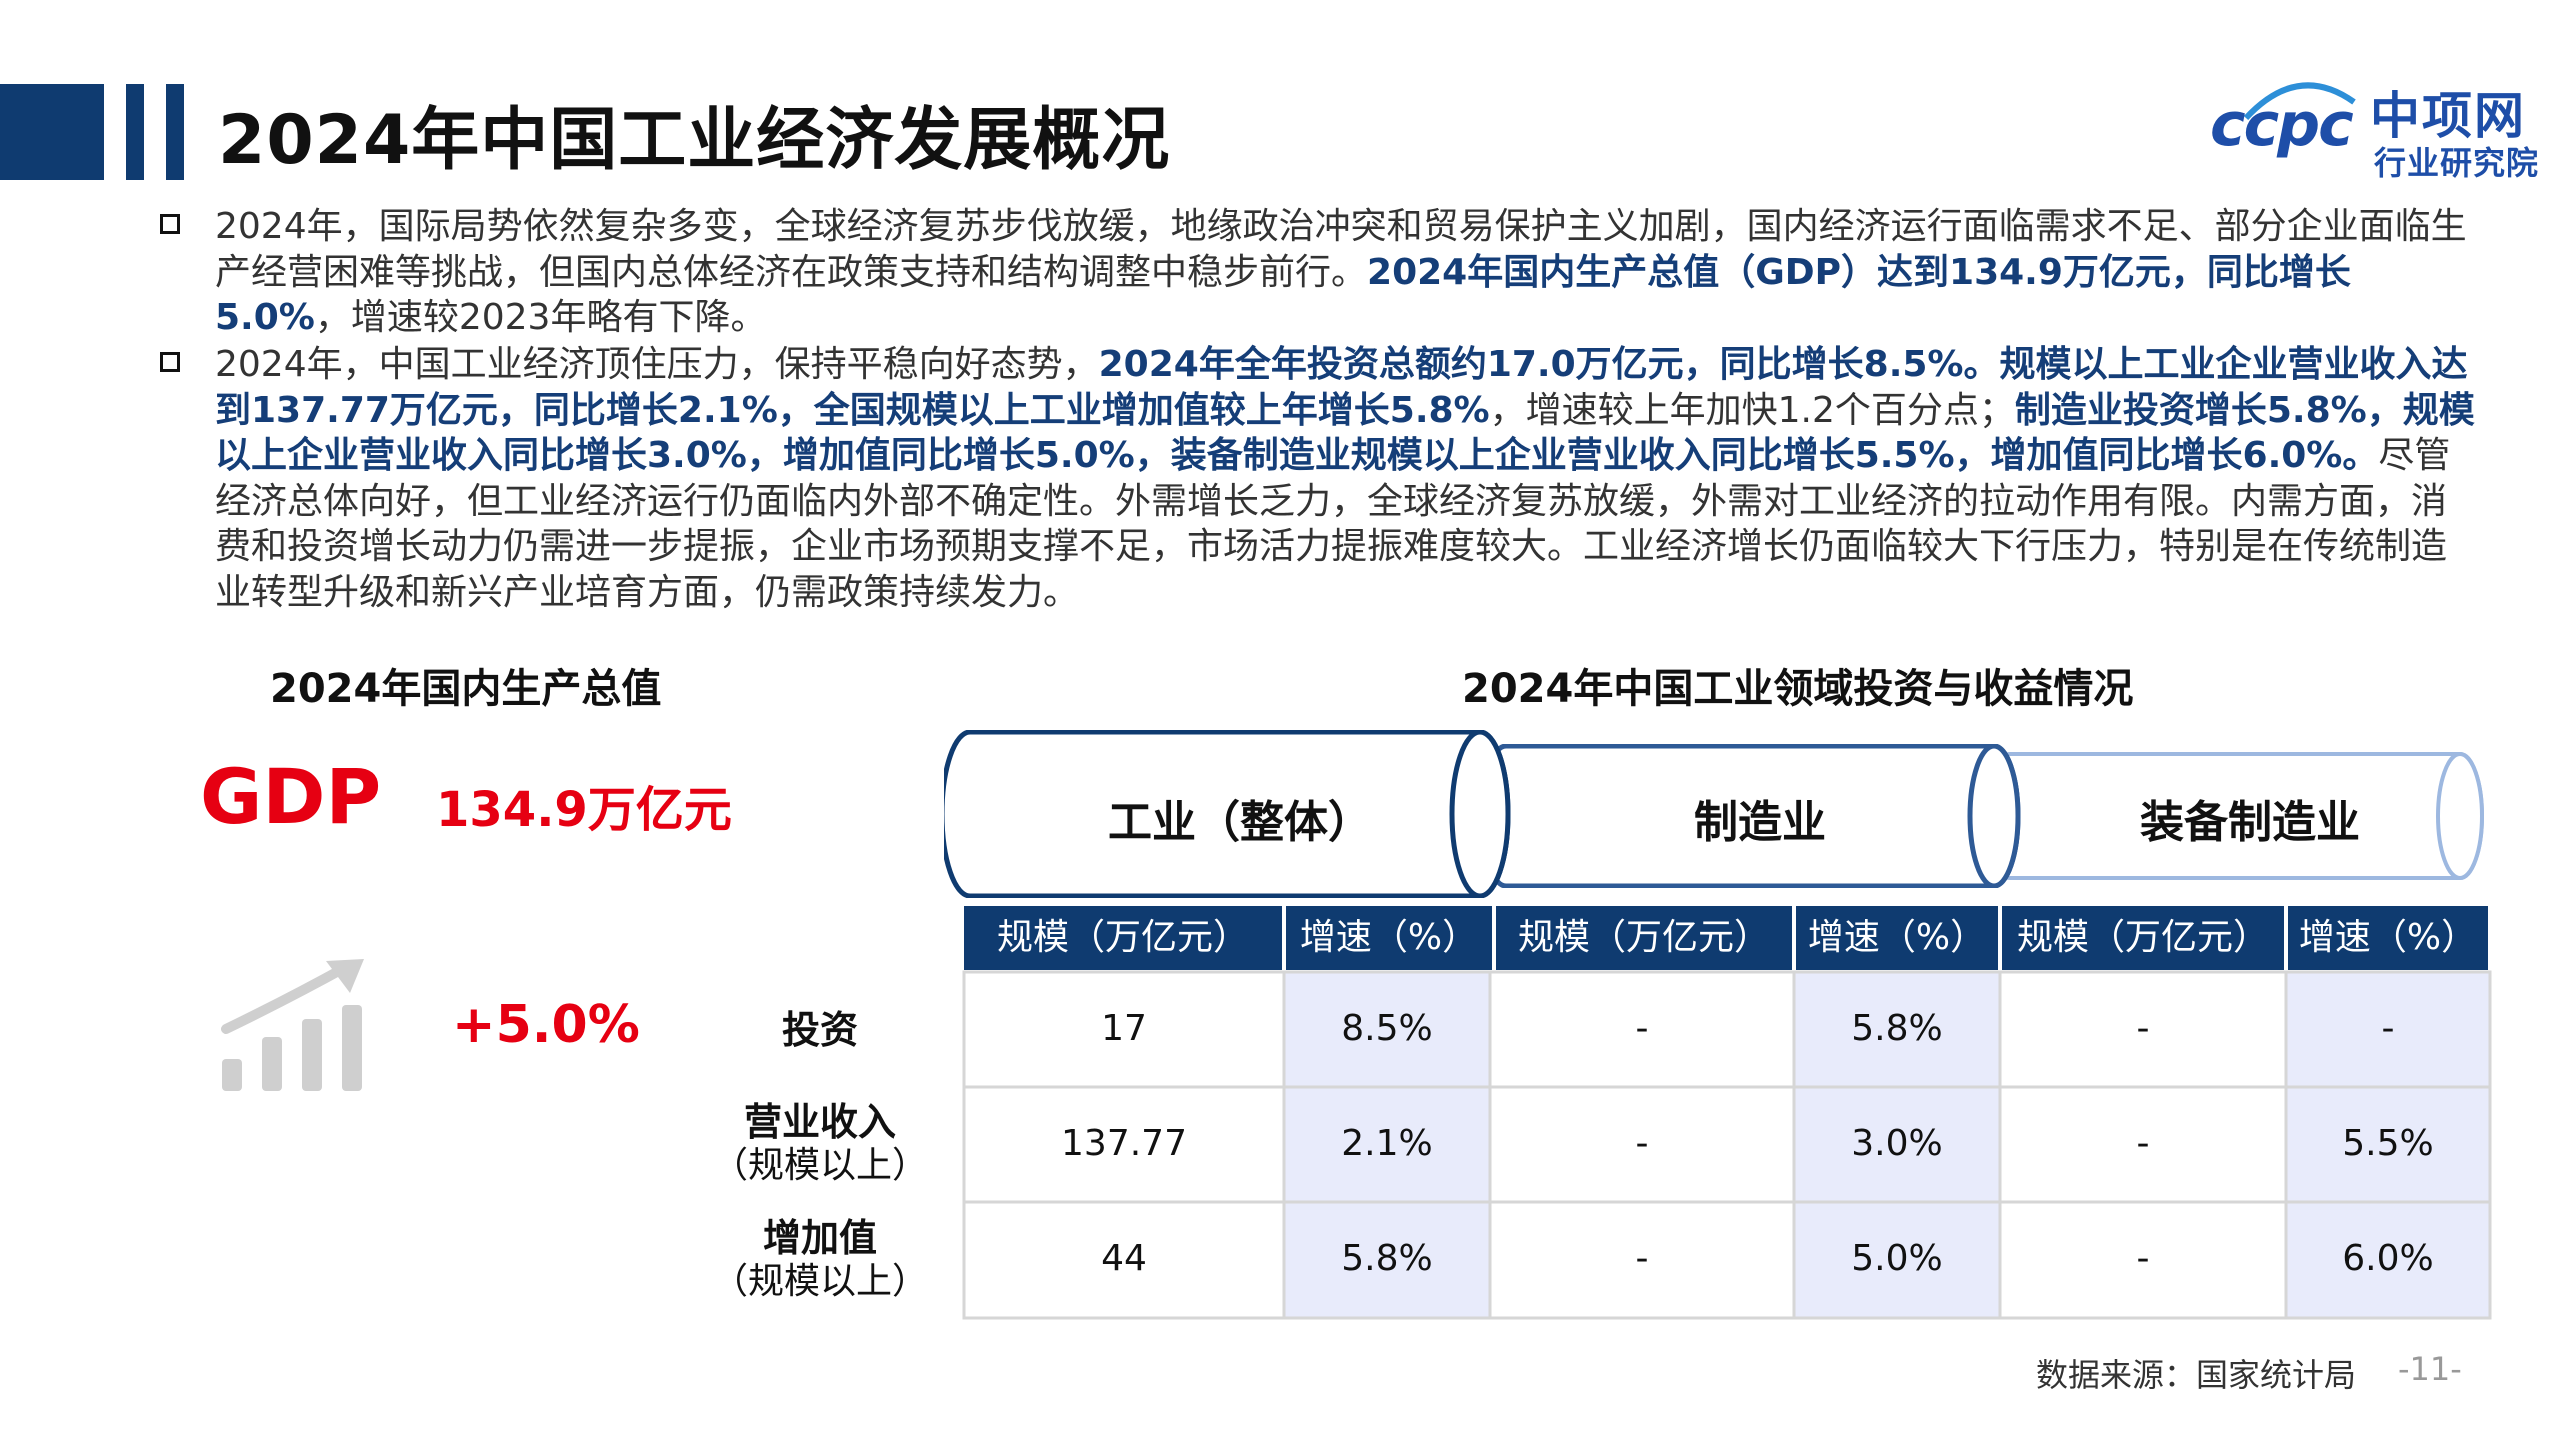 The height and width of the screenshot is (1440, 2560). I want to click on gdp-label: GDP, so click(291, 796).